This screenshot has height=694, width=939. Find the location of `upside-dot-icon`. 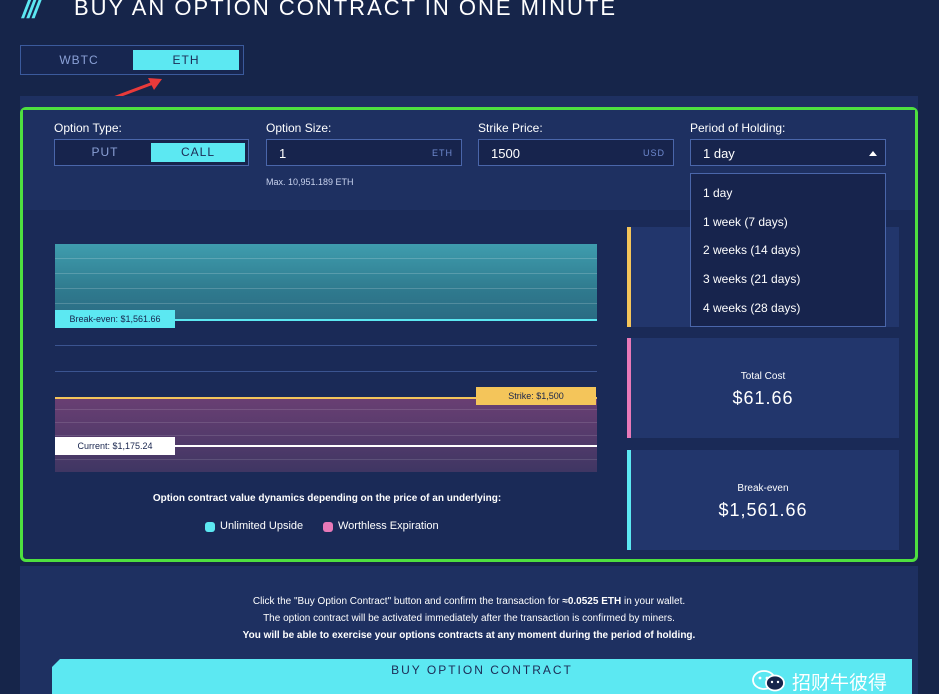

upside-dot-icon is located at coordinates (210, 527).